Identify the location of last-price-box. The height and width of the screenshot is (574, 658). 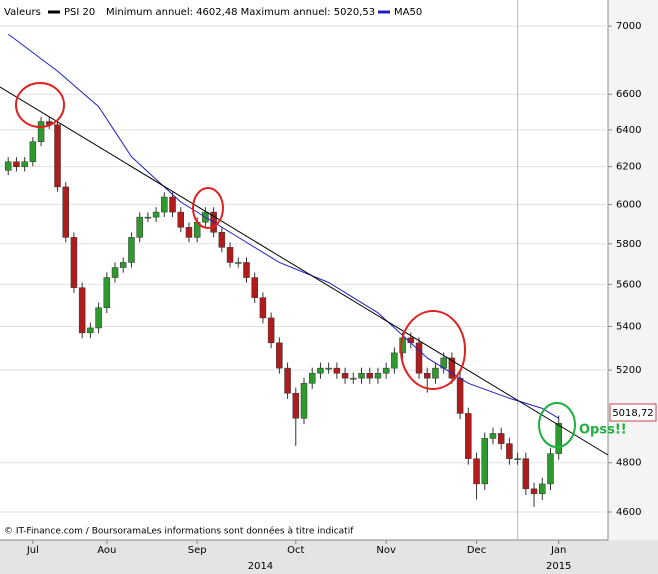
(633, 412).